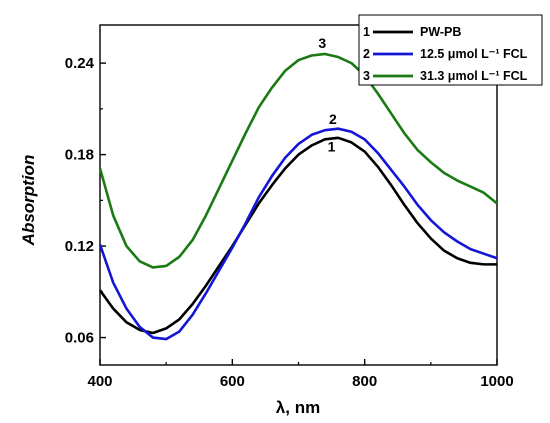  What do you see at coordinates (366, 76) in the screenshot?
I see `legend-number-3: 3` at bounding box center [366, 76].